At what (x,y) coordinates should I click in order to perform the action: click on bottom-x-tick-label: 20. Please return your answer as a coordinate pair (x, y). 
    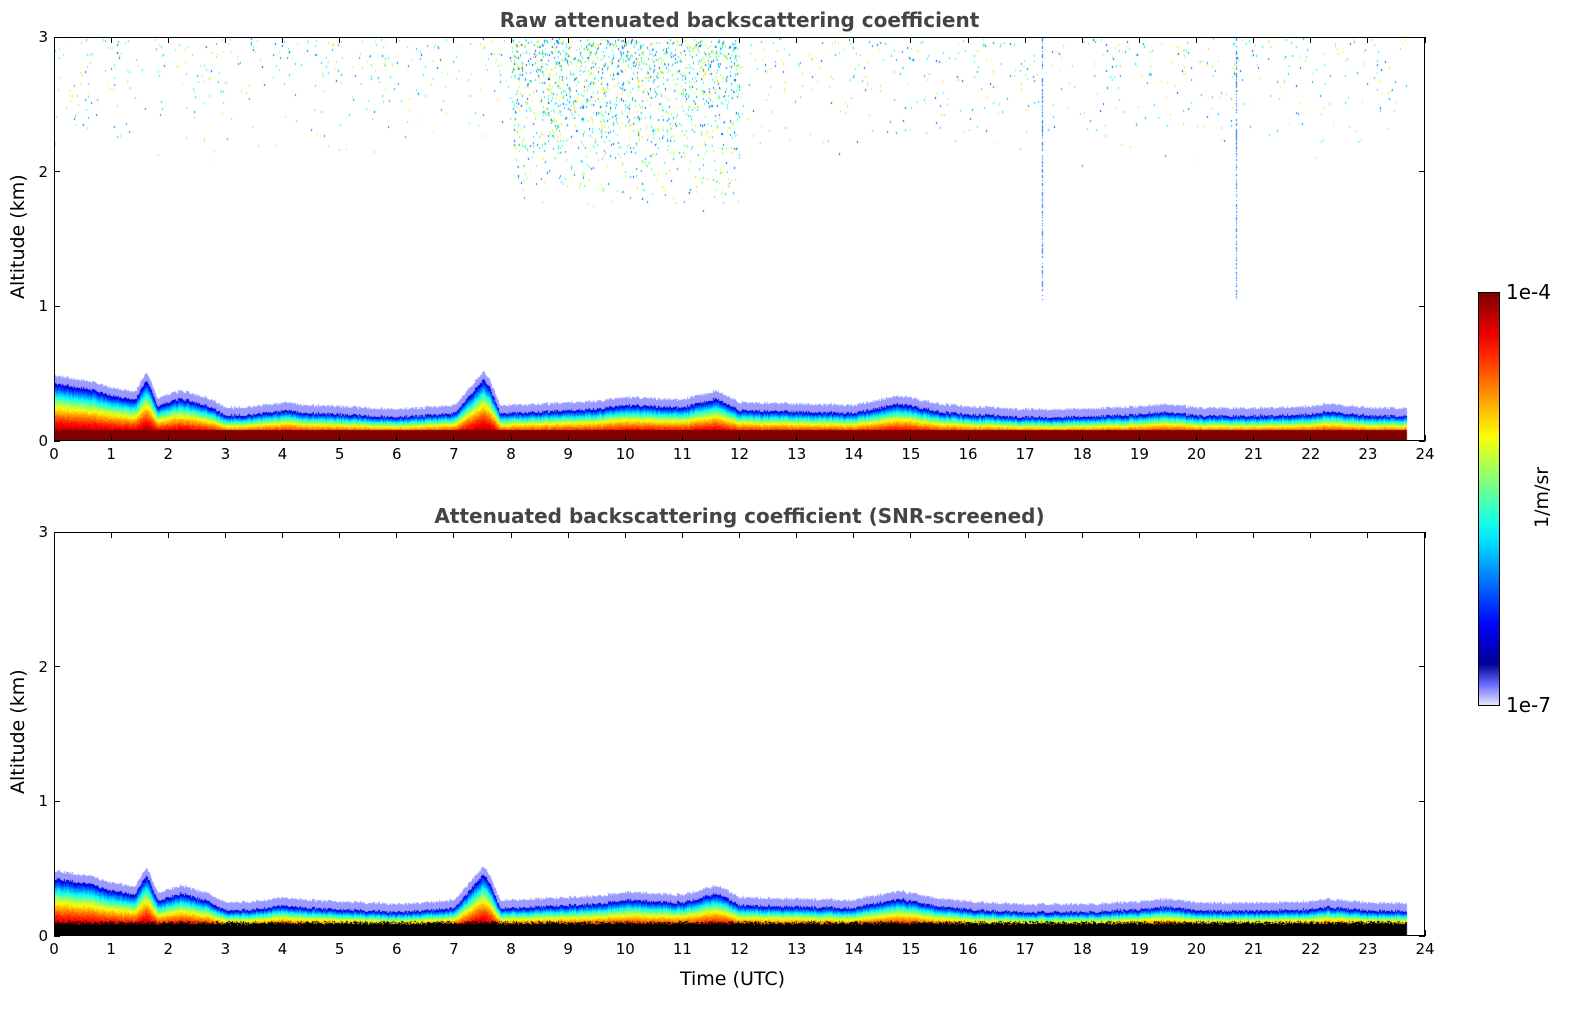
    Looking at the image, I should click on (1196, 949).